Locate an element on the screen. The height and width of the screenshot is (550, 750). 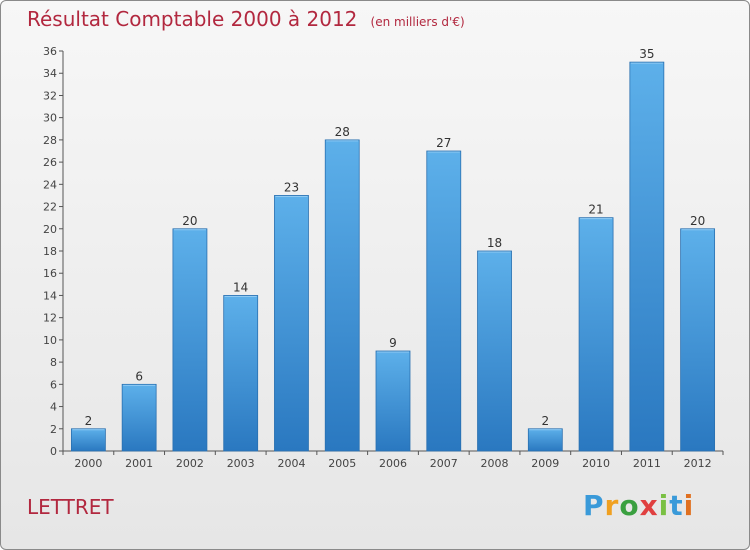
x-tick-label: 2005 is located at coordinates (342, 463).